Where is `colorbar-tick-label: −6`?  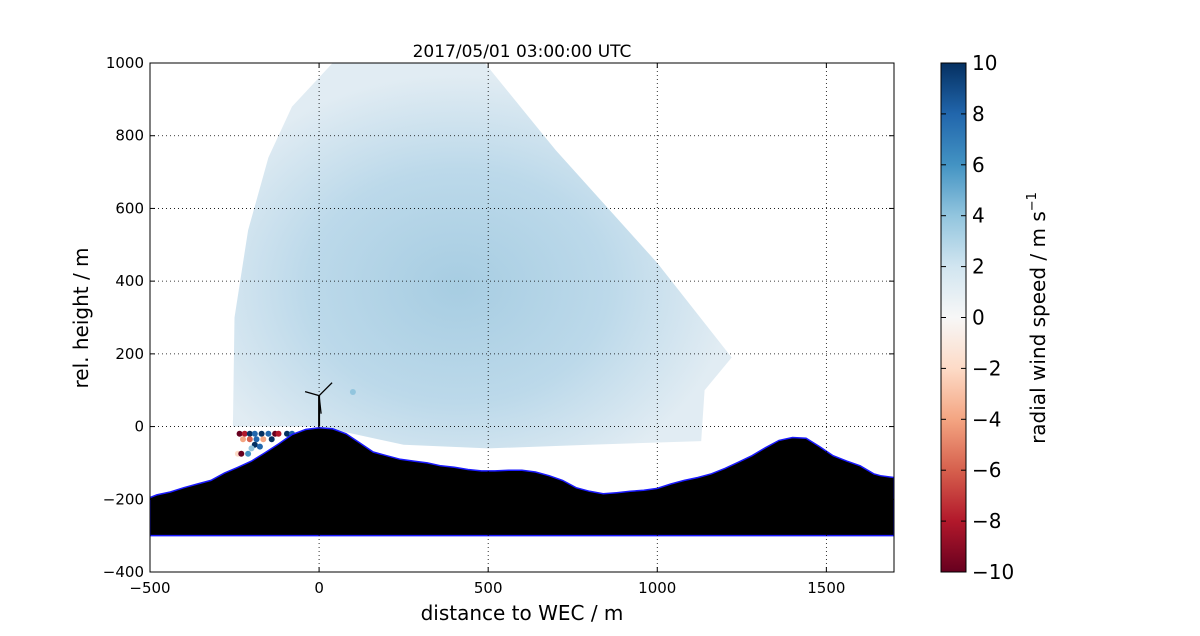 colorbar-tick-label: −6 is located at coordinates (986, 470).